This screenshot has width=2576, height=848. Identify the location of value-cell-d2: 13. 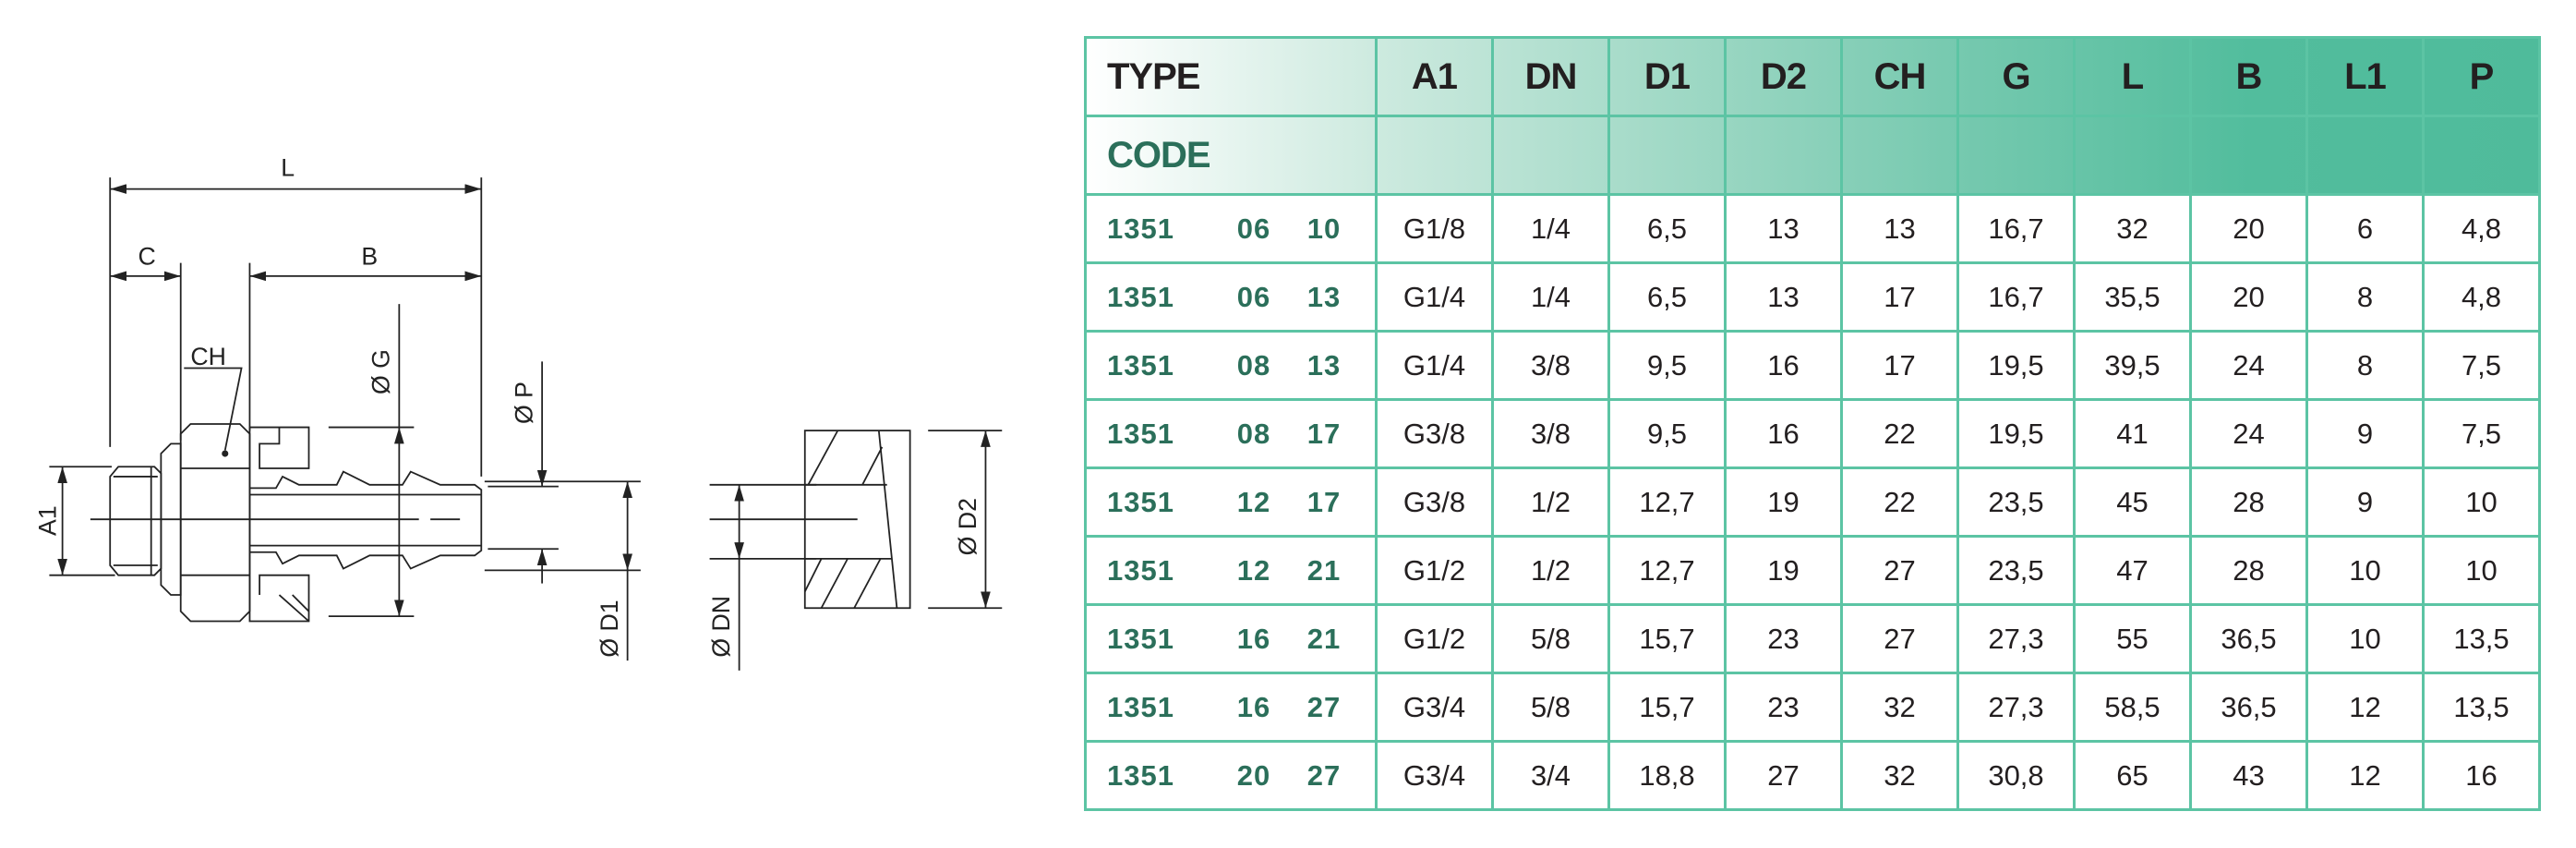
(1783, 297).